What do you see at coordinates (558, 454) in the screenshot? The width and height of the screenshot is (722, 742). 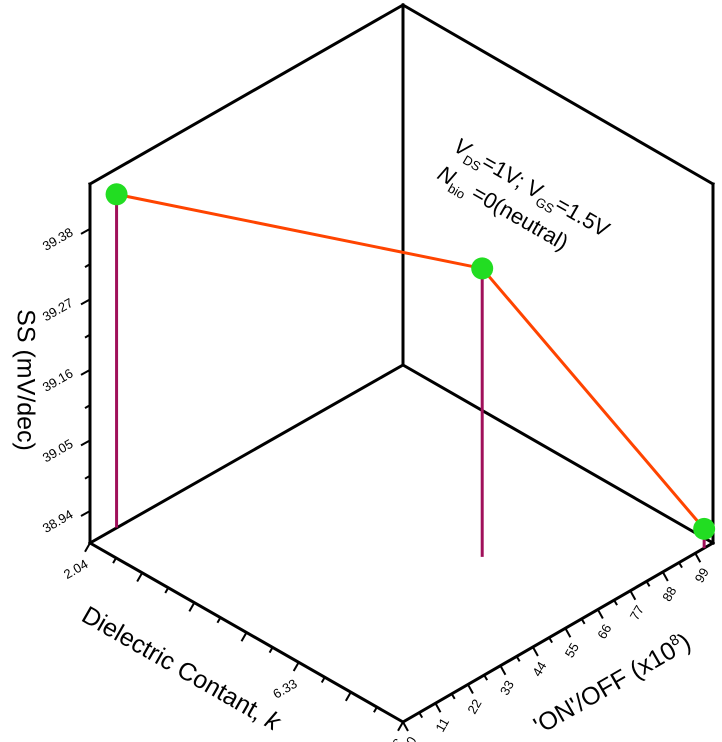 I see `floor-edge-back-right` at bounding box center [558, 454].